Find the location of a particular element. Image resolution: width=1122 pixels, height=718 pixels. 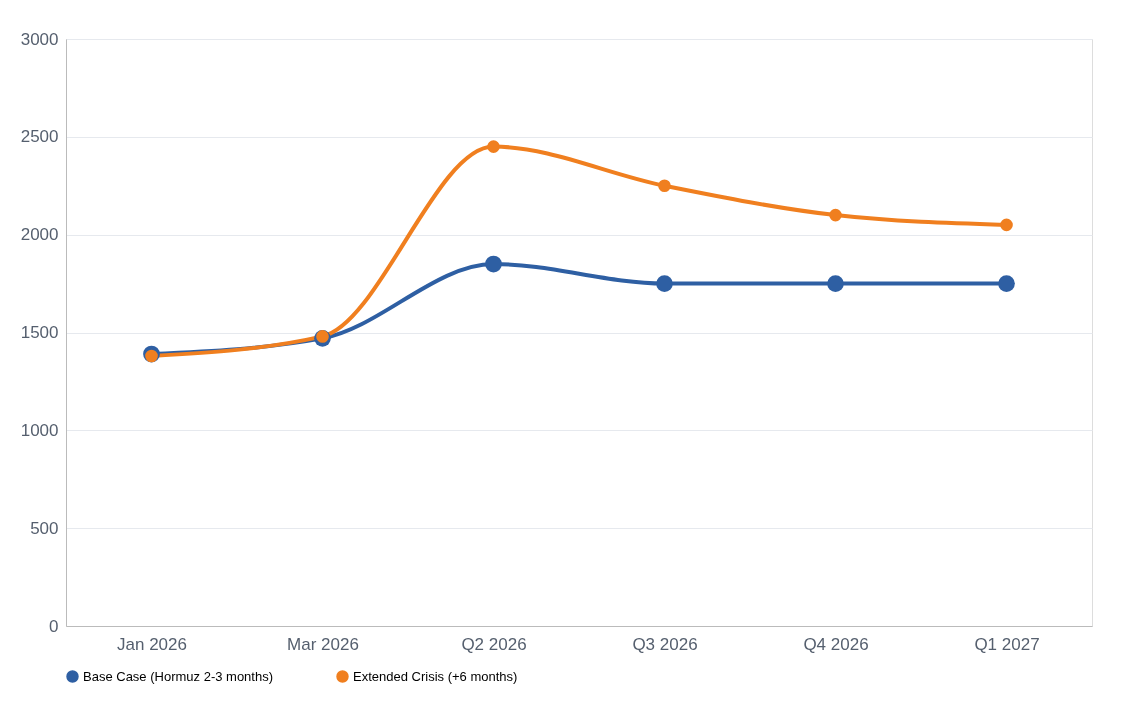

x-tick-label: Q1 2027 is located at coordinates (1007, 644).